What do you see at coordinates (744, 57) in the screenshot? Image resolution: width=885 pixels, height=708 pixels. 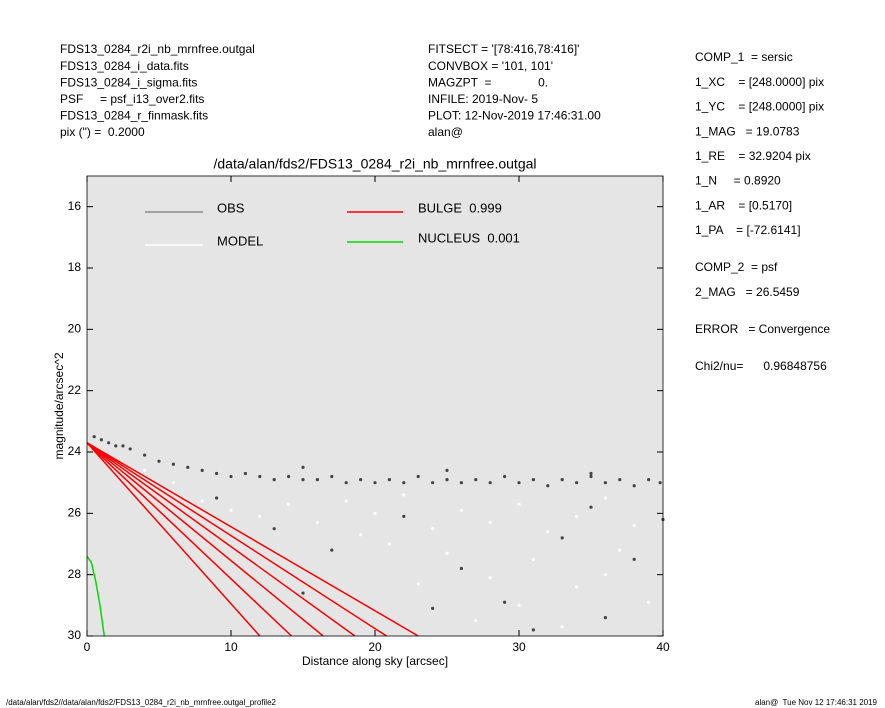 I see `param-line: COMP_1 = sersic` at bounding box center [744, 57].